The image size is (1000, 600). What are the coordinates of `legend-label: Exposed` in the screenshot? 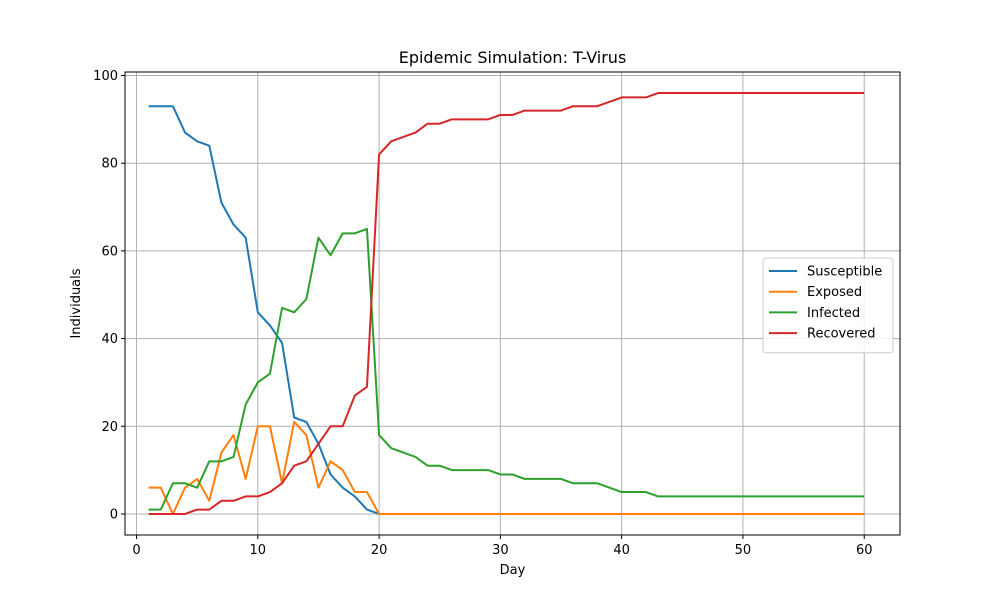 It's located at (834, 292).